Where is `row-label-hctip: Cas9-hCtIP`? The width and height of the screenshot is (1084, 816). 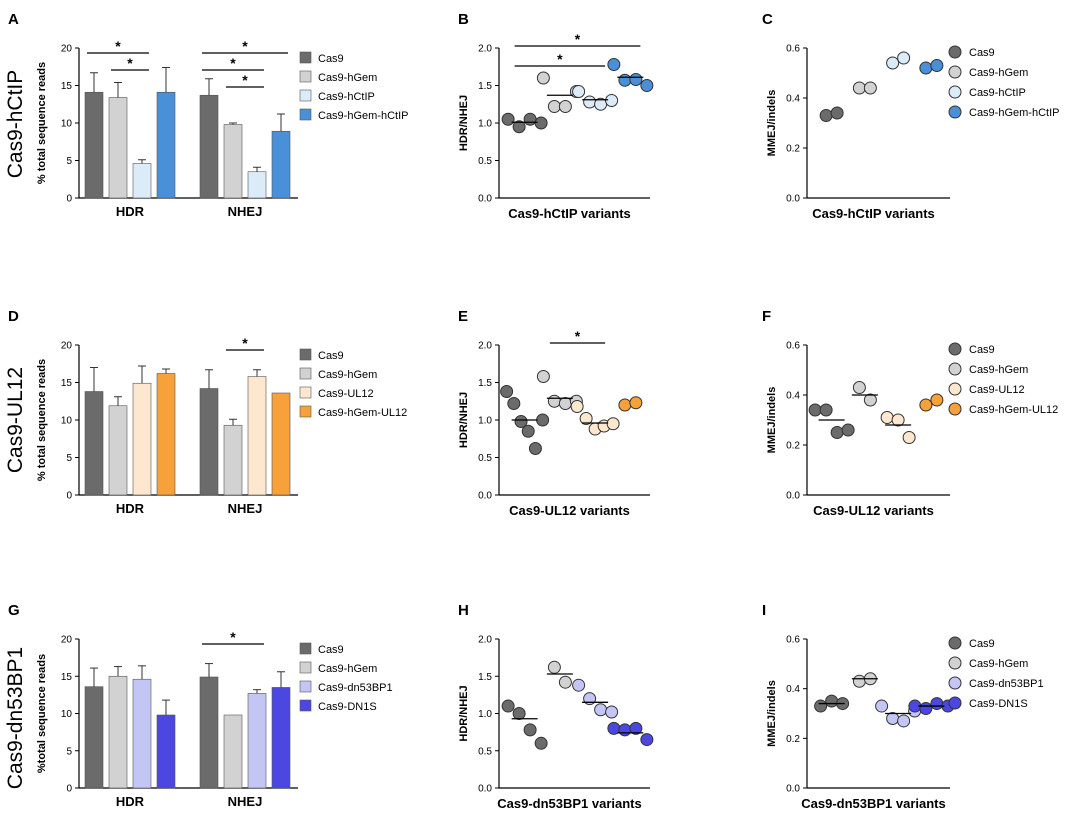 row-label-hctip: Cas9-hCtIP is located at coordinates (15, 124).